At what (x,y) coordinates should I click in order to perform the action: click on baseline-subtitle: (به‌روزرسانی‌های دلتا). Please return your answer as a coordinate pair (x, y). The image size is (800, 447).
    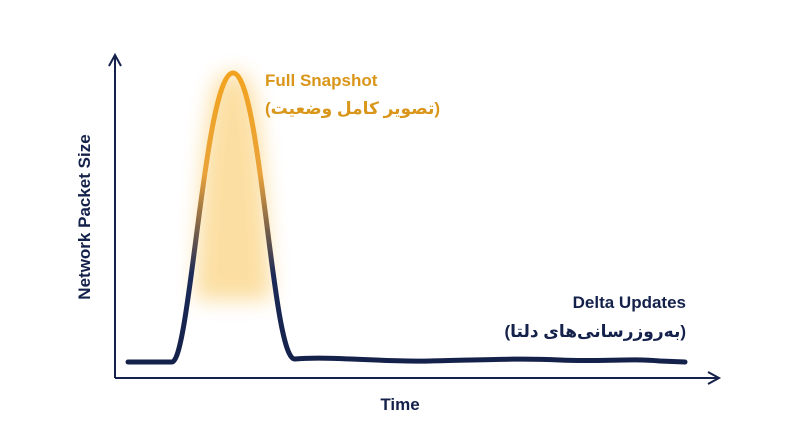
    Looking at the image, I should click on (595, 332).